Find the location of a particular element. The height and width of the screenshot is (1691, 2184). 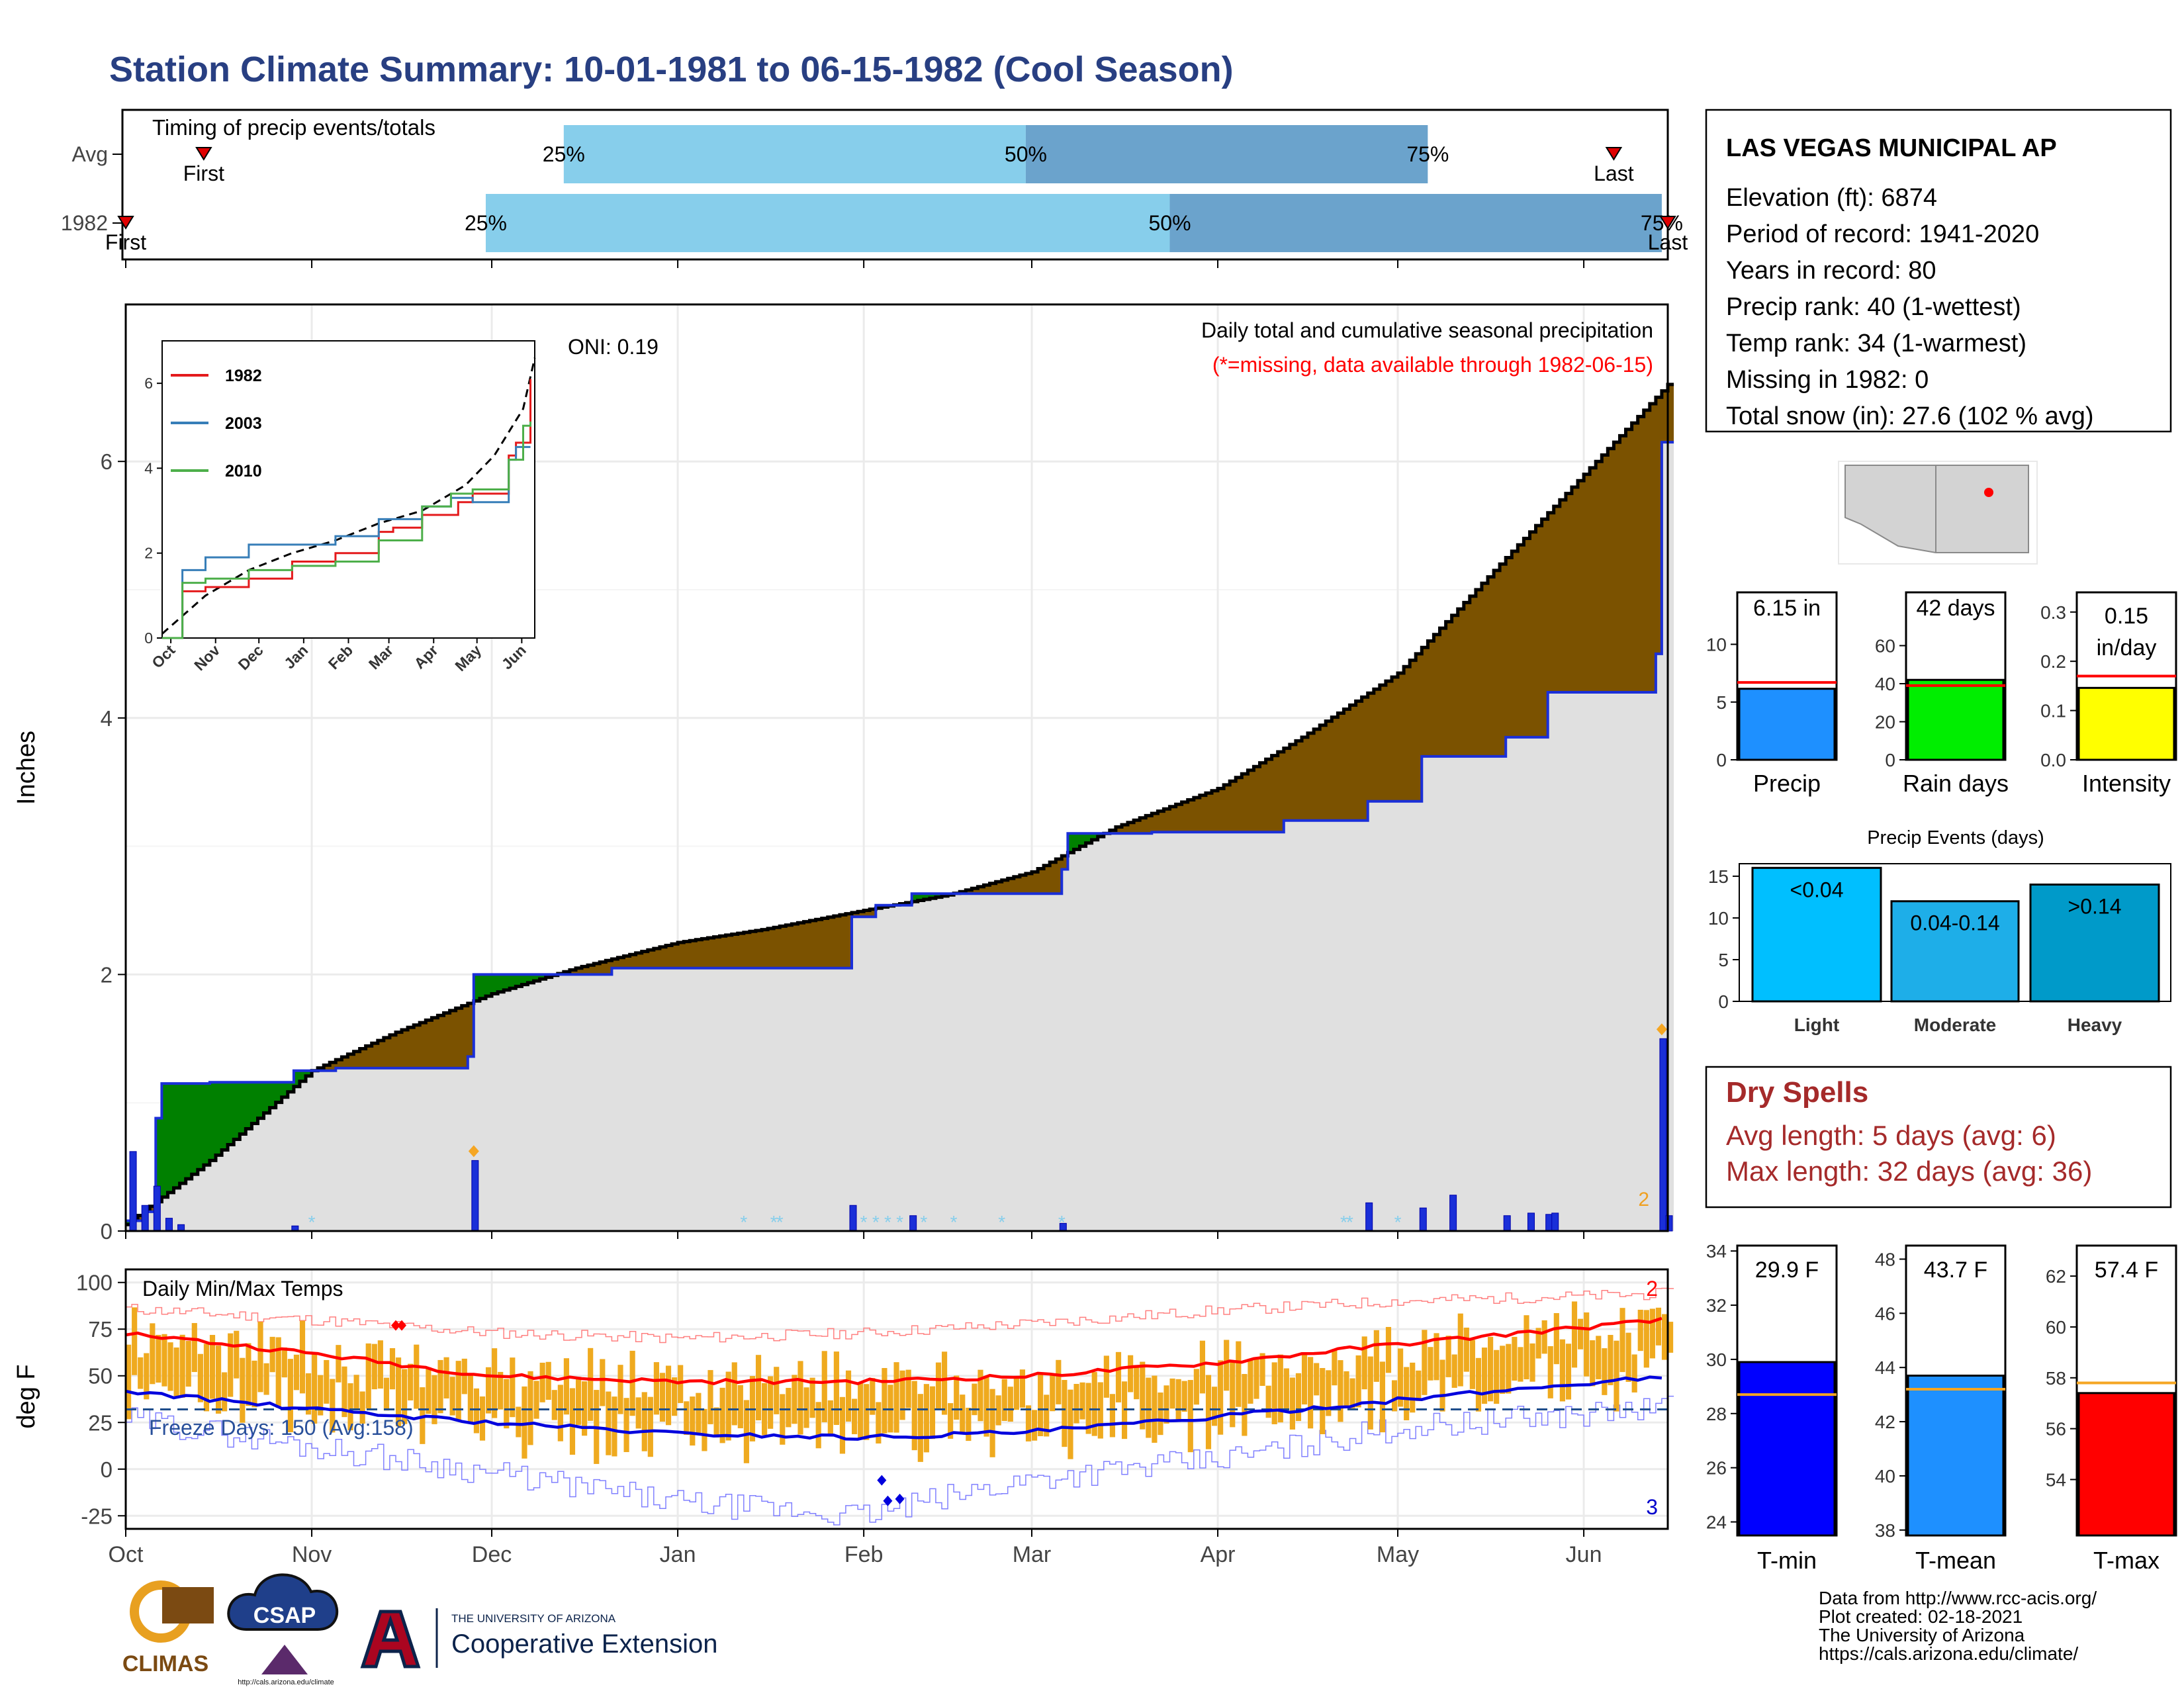

month-label: Dec is located at coordinates (492, 1555).